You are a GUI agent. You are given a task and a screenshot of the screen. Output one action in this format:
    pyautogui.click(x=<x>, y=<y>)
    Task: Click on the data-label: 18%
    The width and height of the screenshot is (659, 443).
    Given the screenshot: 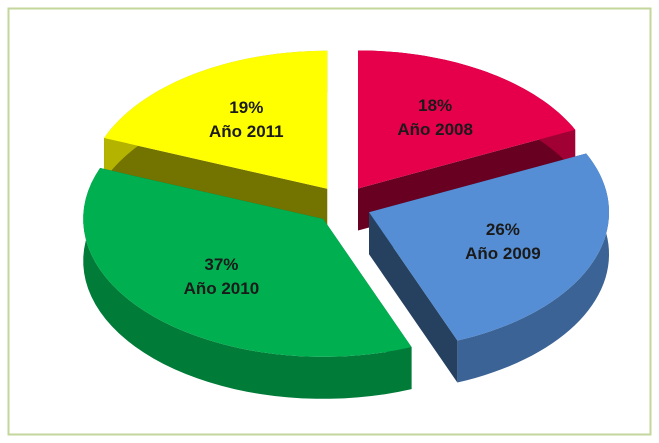 What is the action you would take?
    pyautogui.click(x=435, y=105)
    